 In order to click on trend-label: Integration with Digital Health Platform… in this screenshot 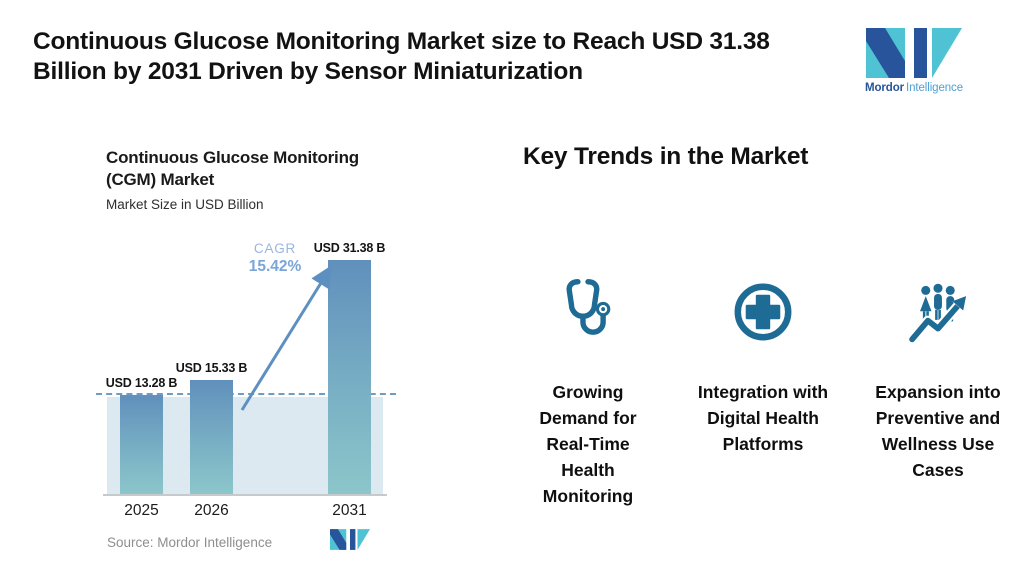, I will do `click(763, 418)`.